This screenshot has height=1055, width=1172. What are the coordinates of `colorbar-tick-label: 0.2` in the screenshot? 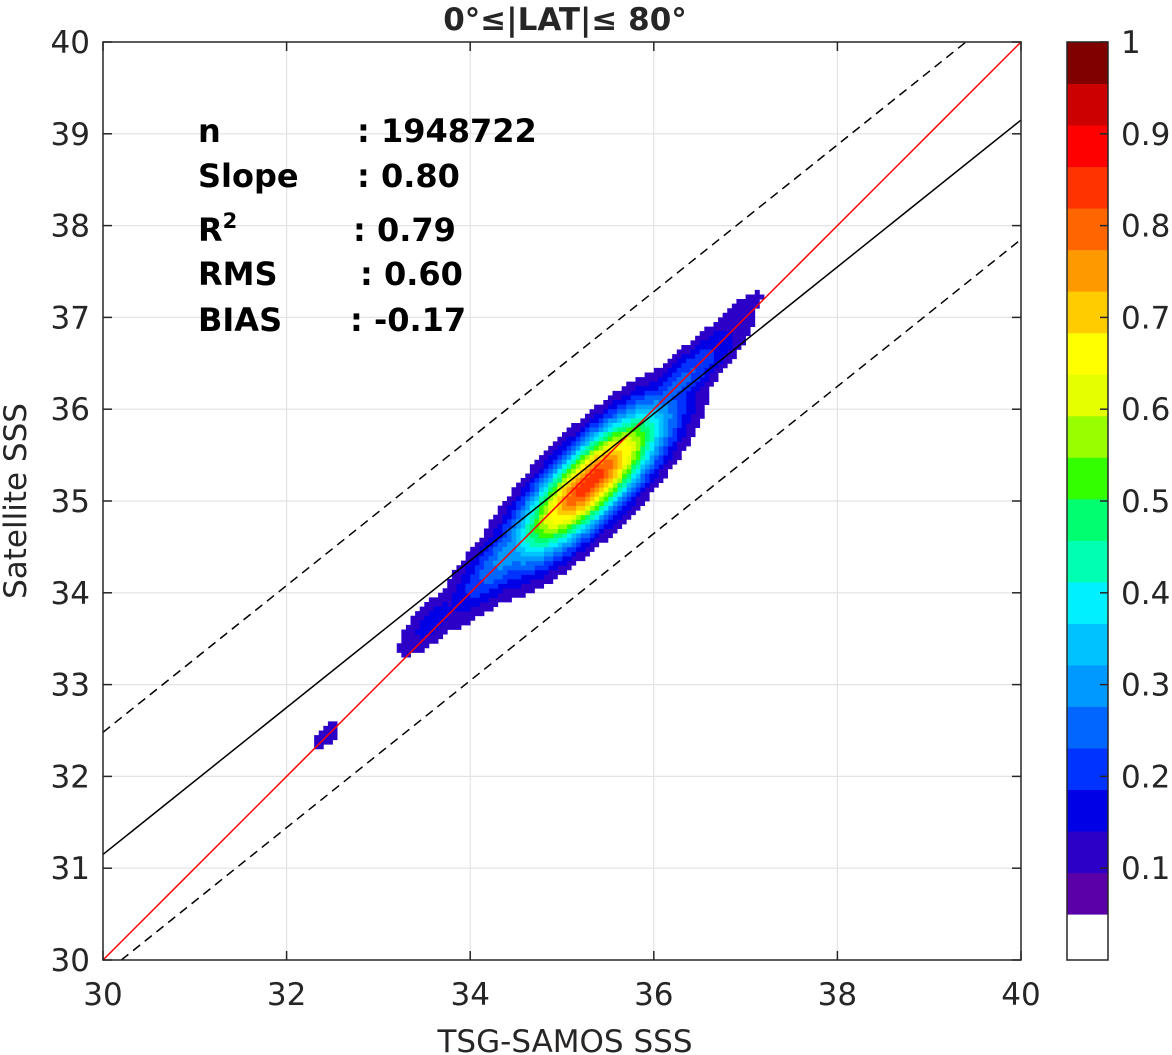 It's located at (1145, 777).